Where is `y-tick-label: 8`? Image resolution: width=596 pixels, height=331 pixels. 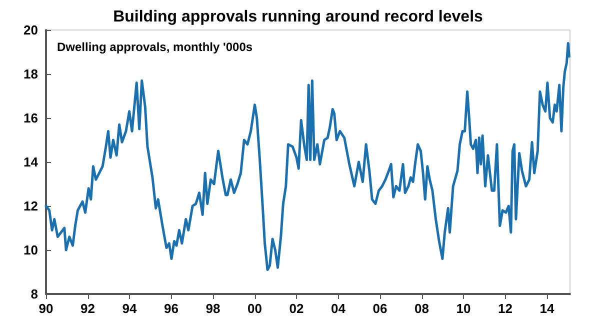
y-tick-label: 8 is located at coordinates (34, 294).